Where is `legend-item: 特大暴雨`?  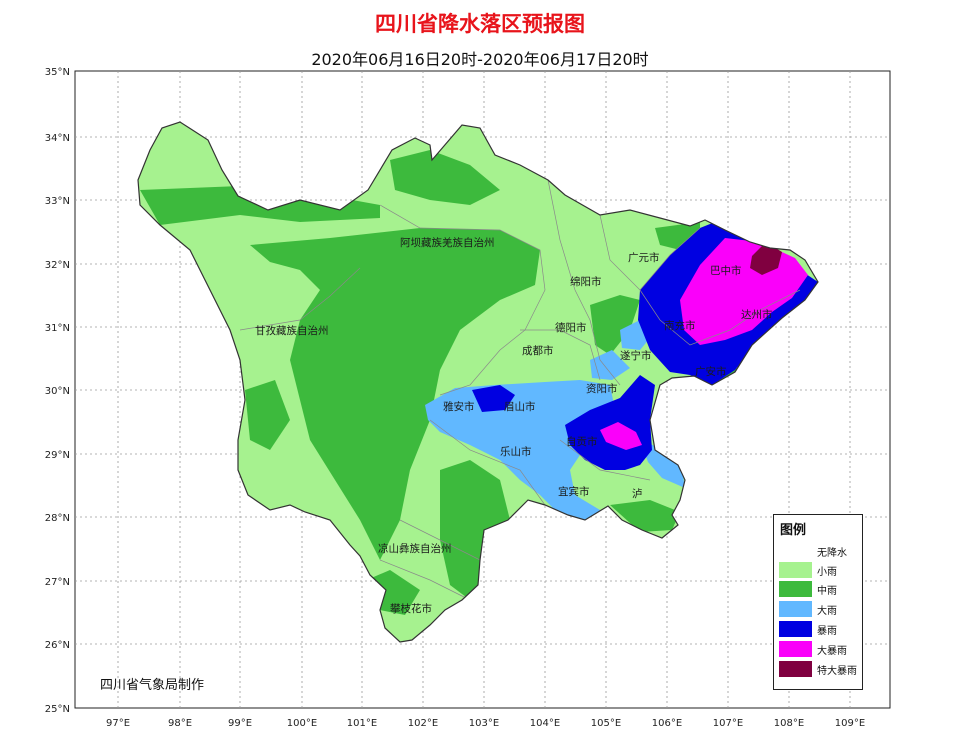
legend-item: 特大暴雨 is located at coordinates (820, 669).